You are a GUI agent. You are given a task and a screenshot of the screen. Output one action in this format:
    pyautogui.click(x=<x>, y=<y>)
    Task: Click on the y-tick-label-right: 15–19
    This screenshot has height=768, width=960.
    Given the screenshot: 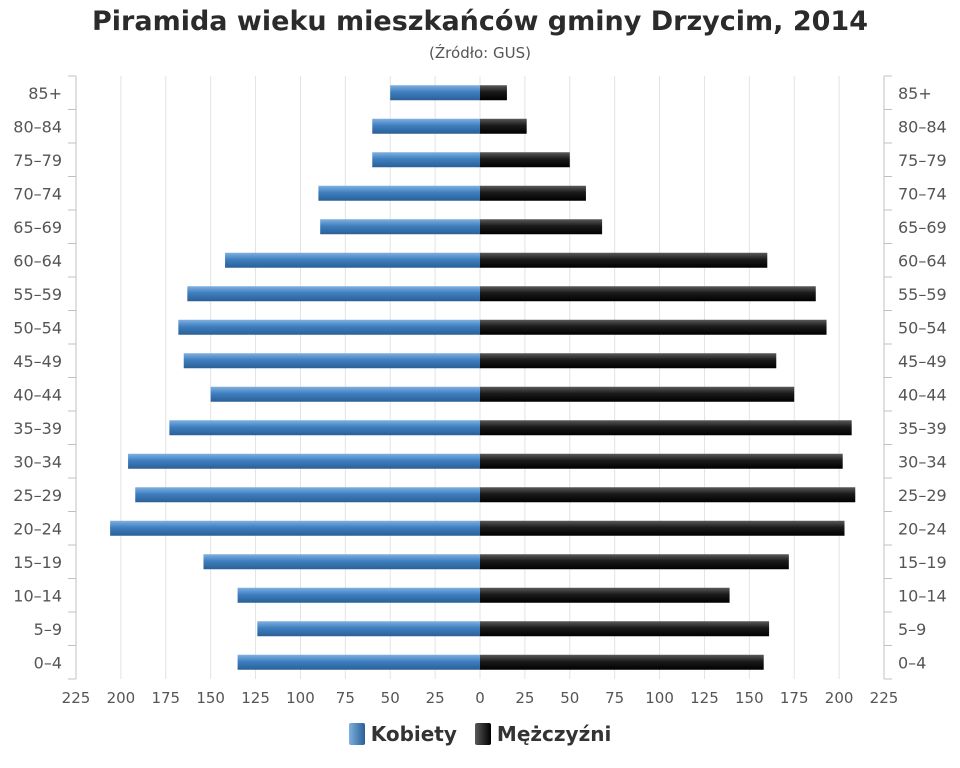 What is the action you would take?
    pyautogui.click(x=922, y=562)
    